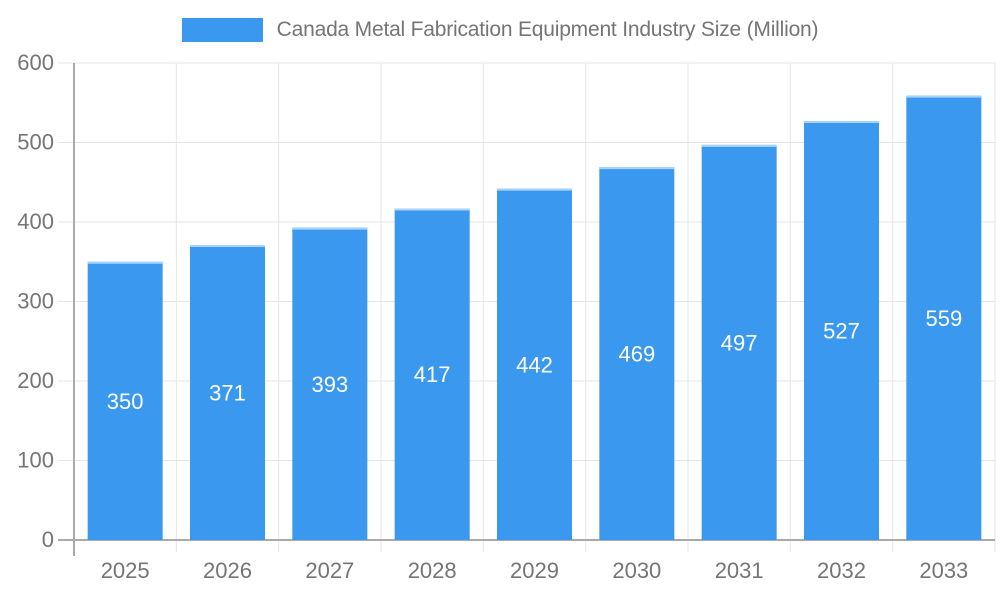 The height and width of the screenshot is (600, 1000). What do you see at coordinates (35, 460) in the screenshot?
I see `y-axis-tick-label: 100` at bounding box center [35, 460].